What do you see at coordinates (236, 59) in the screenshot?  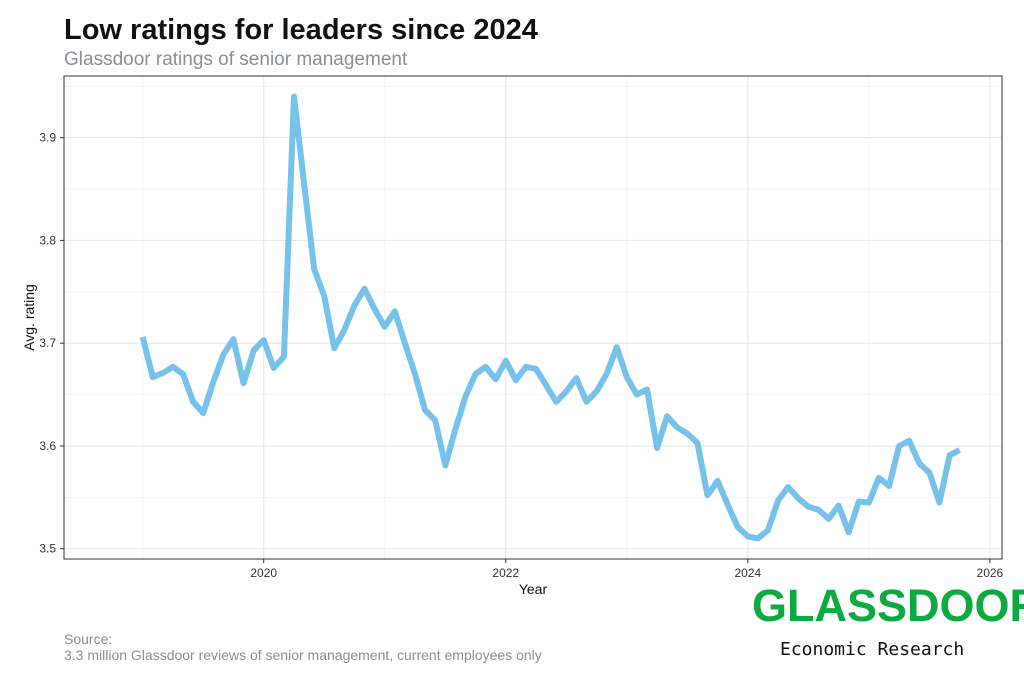 I see `chart-subtitle: Glassdoor ratings of senior management` at bounding box center [236, 59].